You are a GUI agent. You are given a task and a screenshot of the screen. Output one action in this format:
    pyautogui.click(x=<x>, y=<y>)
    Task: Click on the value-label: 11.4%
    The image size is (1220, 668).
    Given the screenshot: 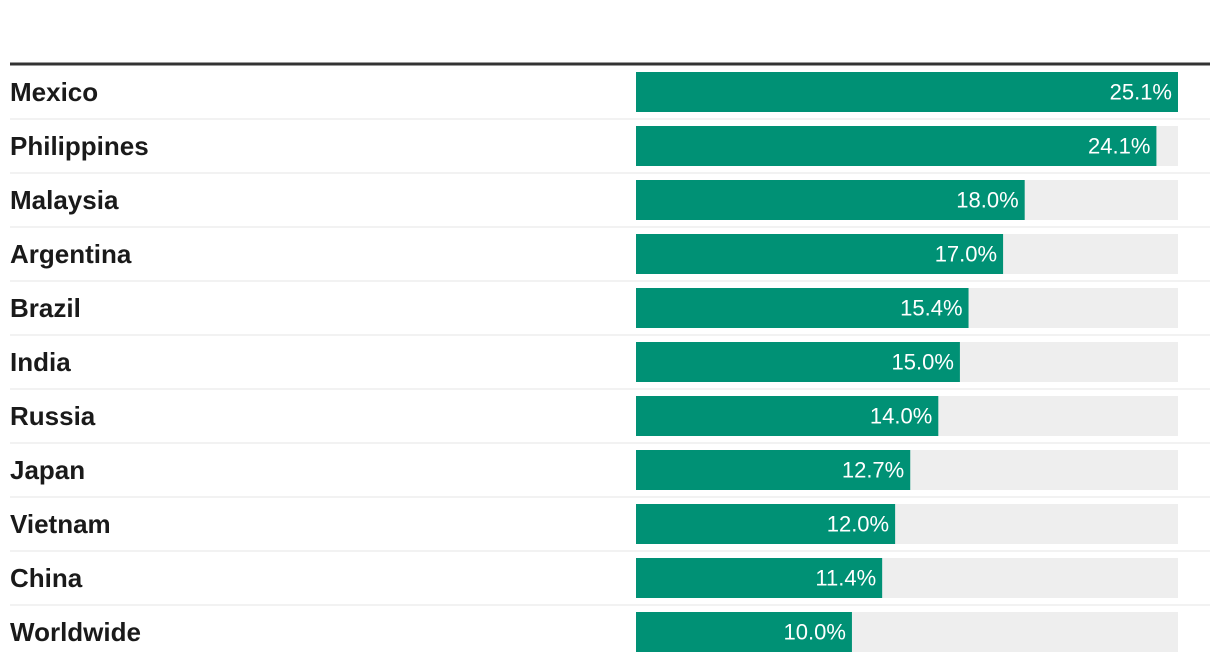 What is the action you would take?
    pyautogui.click(x=845, y=578)
    